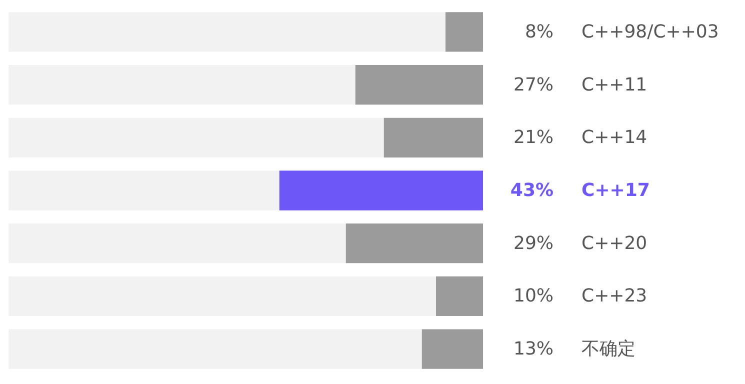 The height and width of the screenshot is (384, 745). I want to click on y-tick-label: C++23, so click(615, 296).